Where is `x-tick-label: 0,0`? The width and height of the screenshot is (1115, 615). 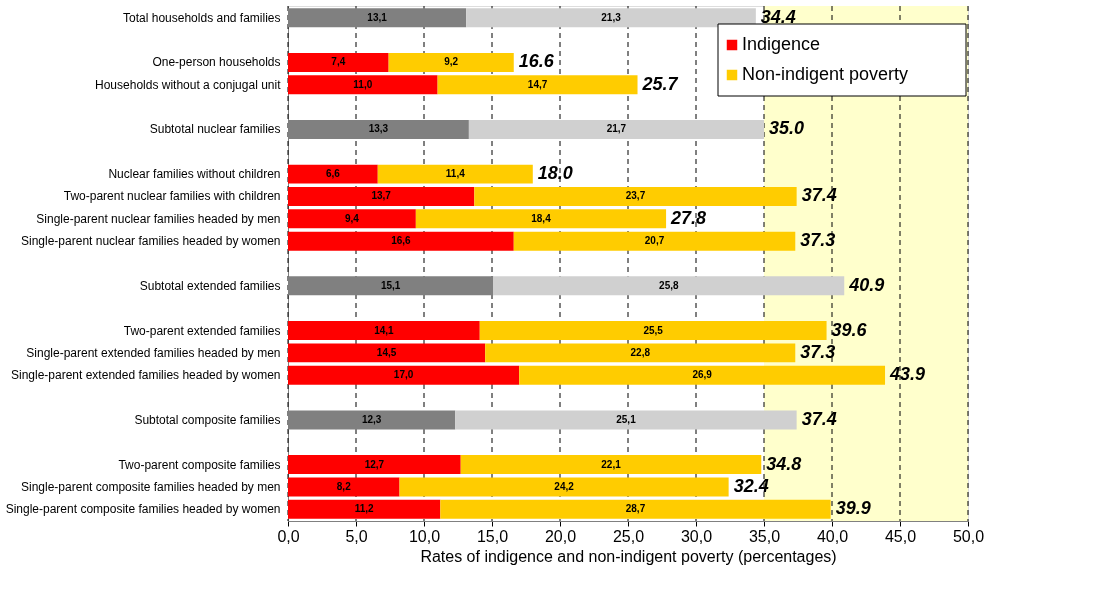 x-tick-label: 0,0 is located at coordinates (288, 536).